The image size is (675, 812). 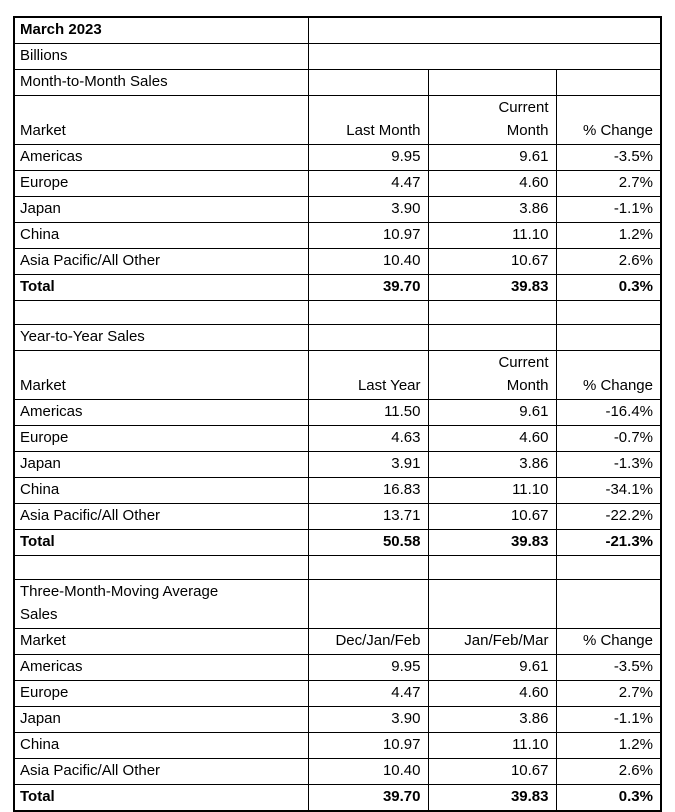 I want to click on value-cell: -3.5%, so click(x=608, y=667).